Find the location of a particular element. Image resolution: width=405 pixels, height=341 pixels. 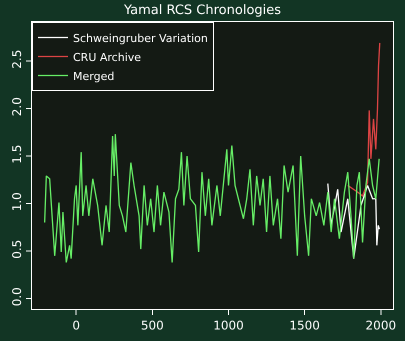

y-tick-label: 1.5 is located at coordinates (17, 154).